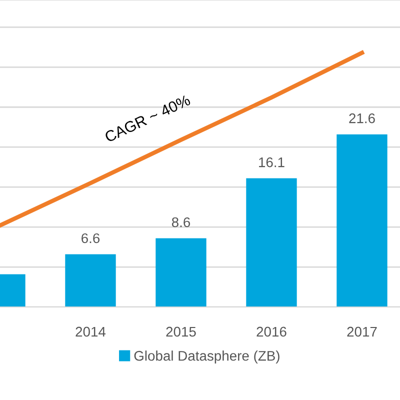 Image resolution: width=400 pixels, height=400 pixels. I want to click on x-tick-label: 2016, so click(271, 331).